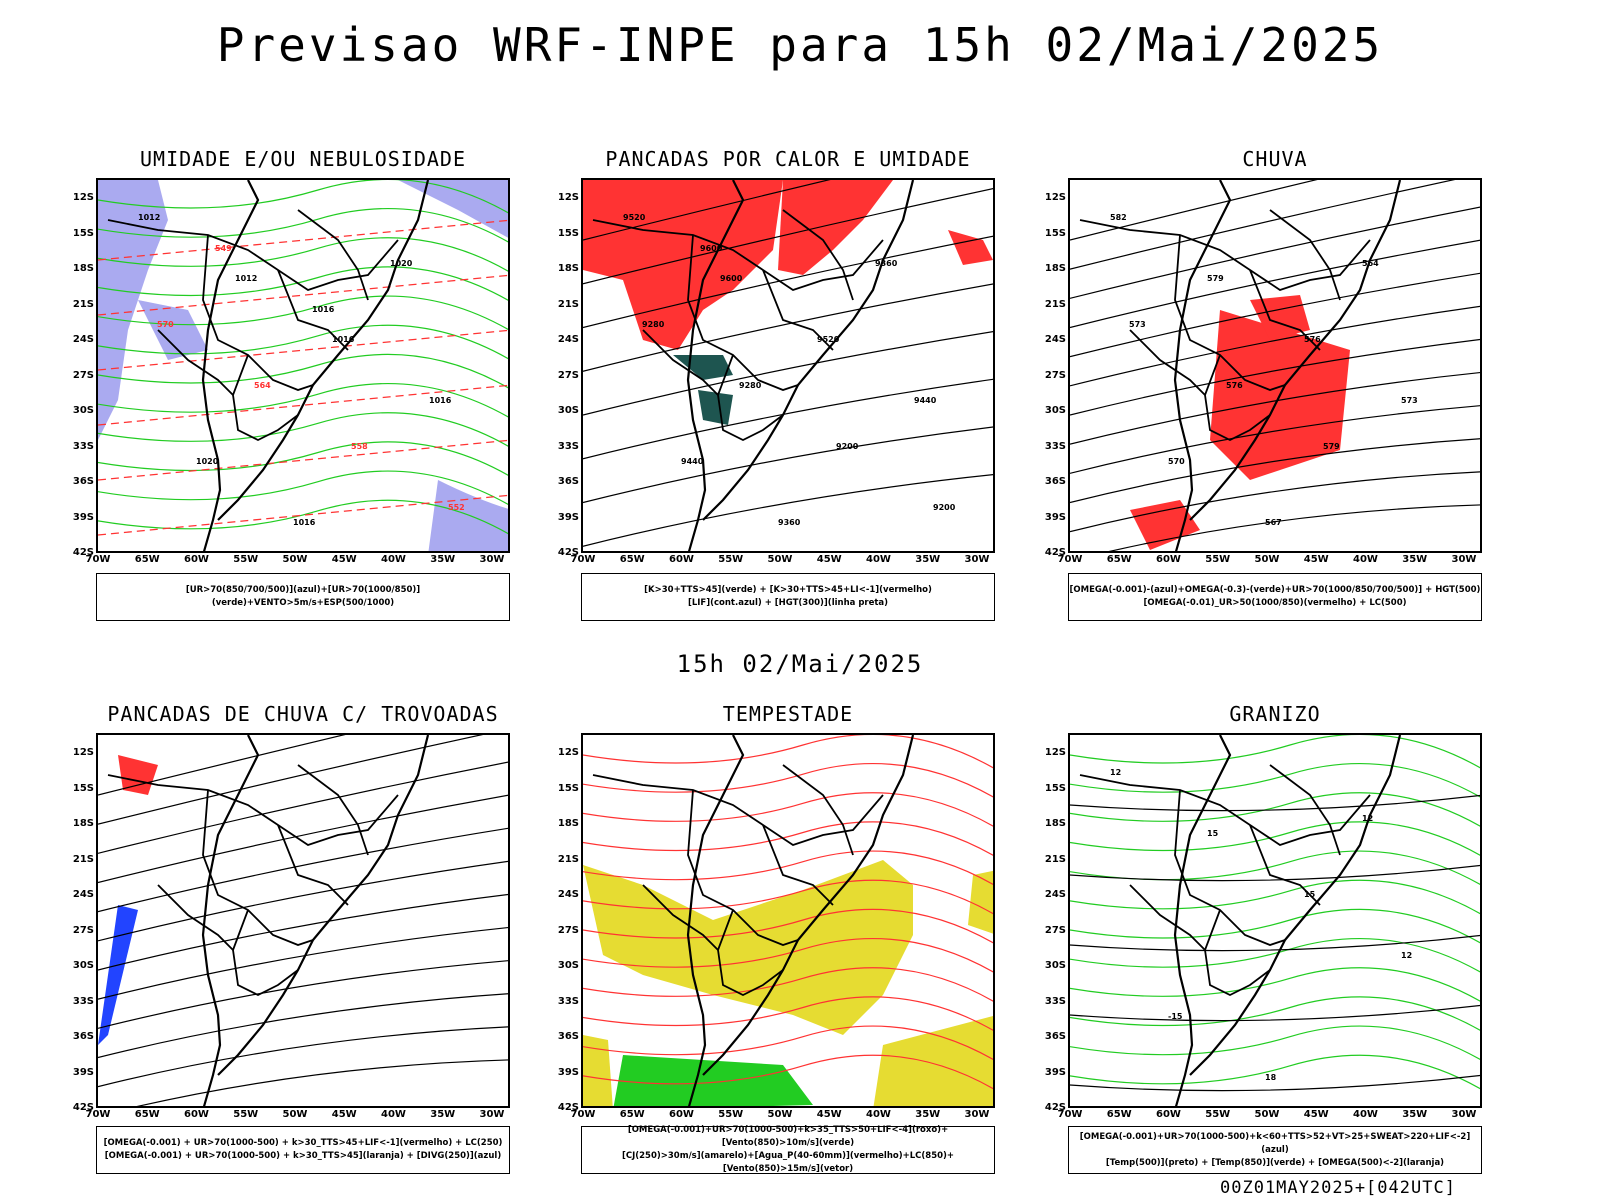  What do you see at coordinates (1275, 714) in the screenshot?
I see `panel-title: GRANIZO` at bounding box center [1275, 714].